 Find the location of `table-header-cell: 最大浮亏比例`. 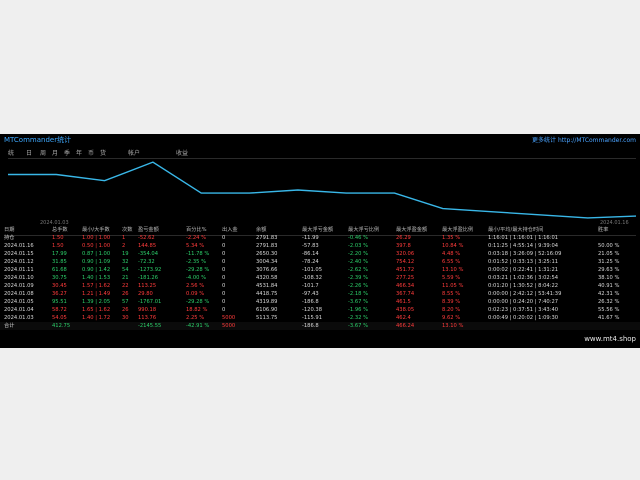

table-header-cell: 最大浮亏比例 is located at coordinates (364, 230).